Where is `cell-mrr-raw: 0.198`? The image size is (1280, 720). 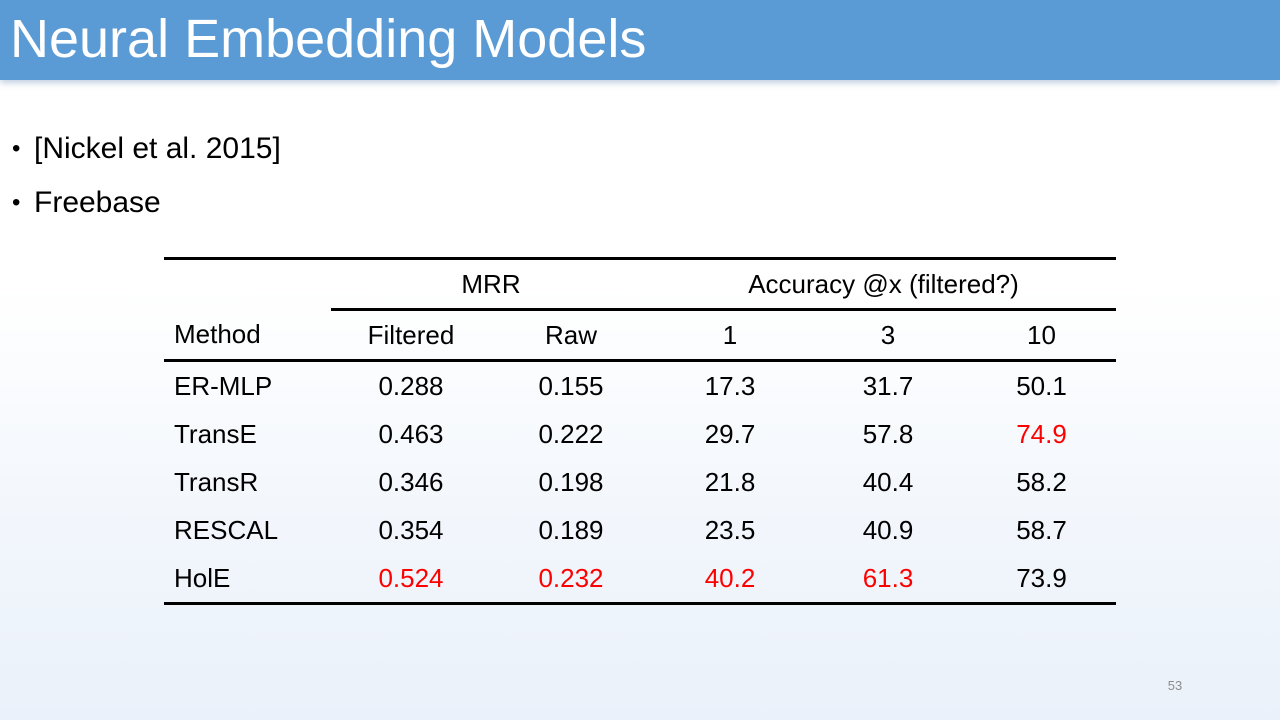
cell-mrr-raw: 0.198 is located at coordinates (571, 481).